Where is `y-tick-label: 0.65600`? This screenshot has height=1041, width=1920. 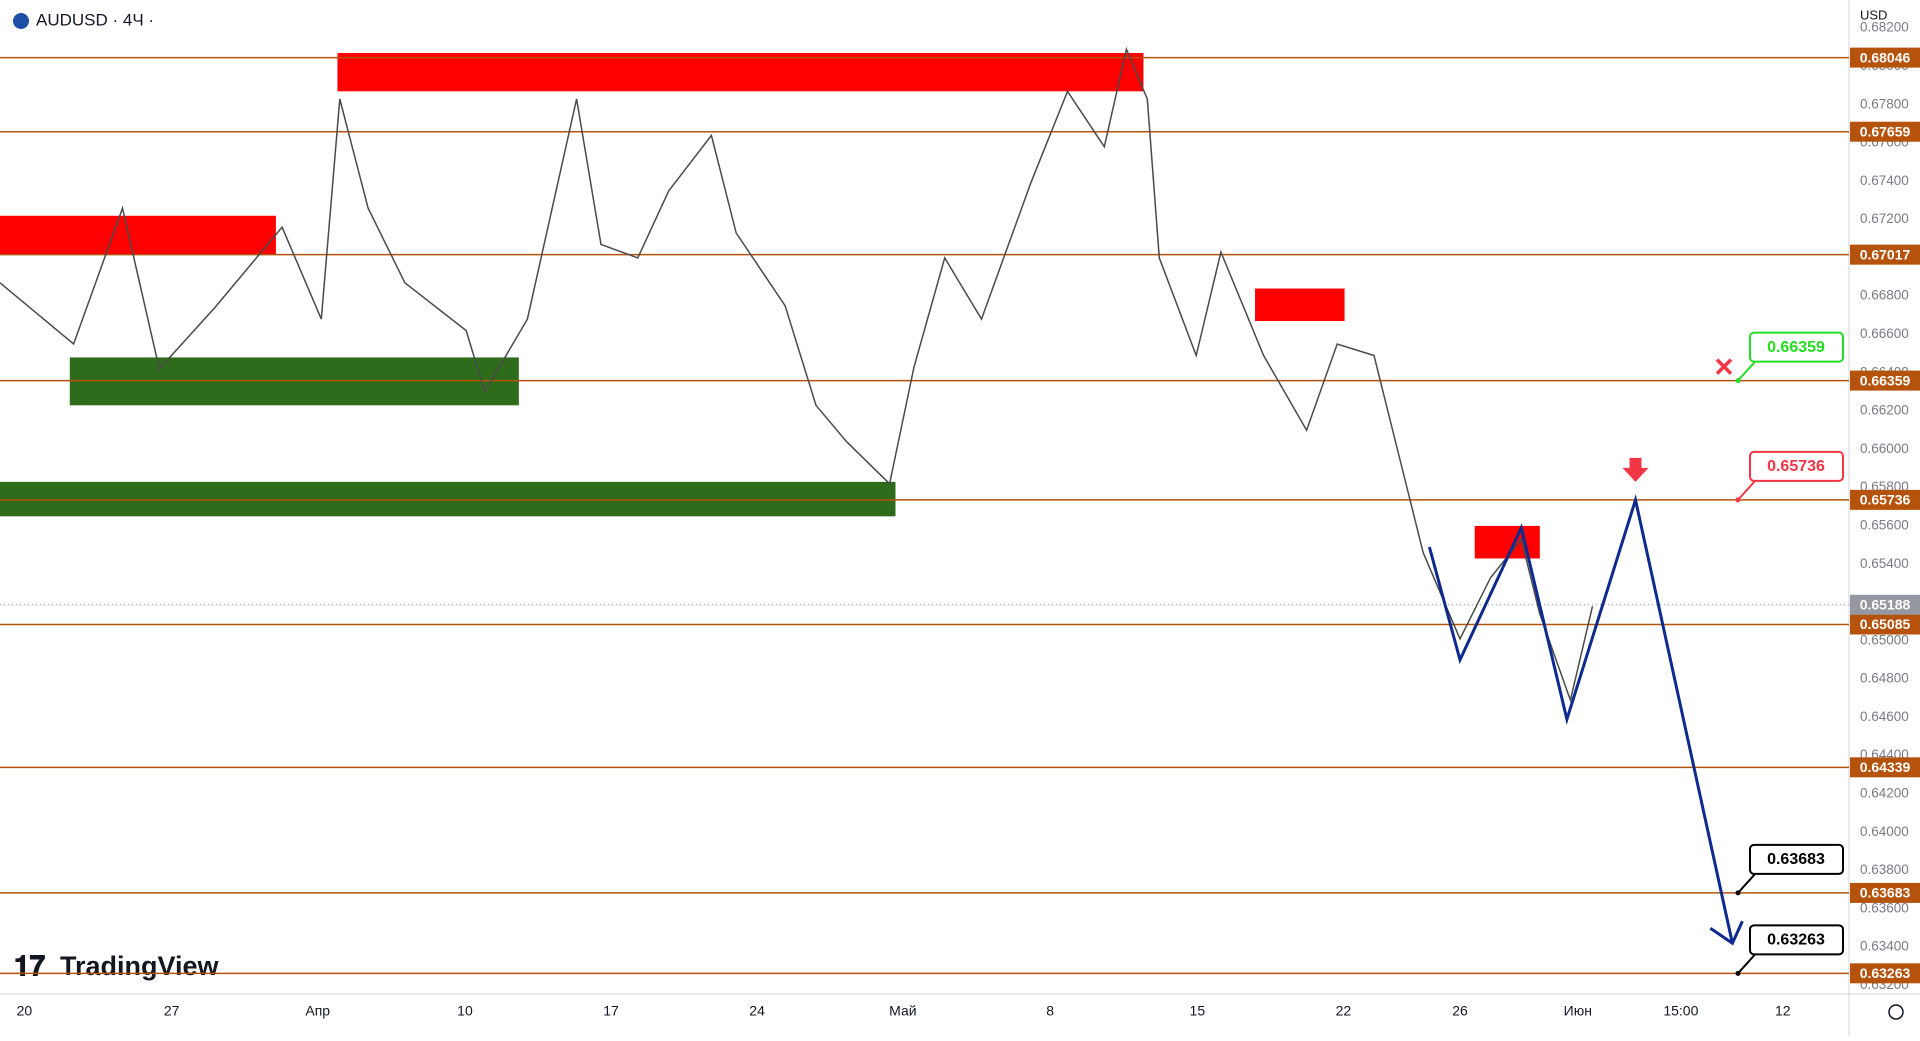 y-tick-label: 0.65600 is located at coordinates (1884, 524).